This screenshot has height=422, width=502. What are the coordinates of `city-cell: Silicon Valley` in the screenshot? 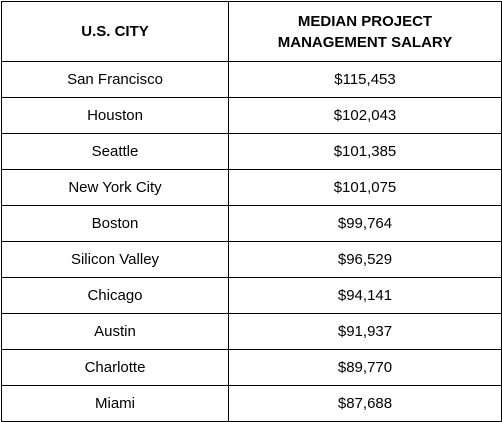 It's located at (115, 259).